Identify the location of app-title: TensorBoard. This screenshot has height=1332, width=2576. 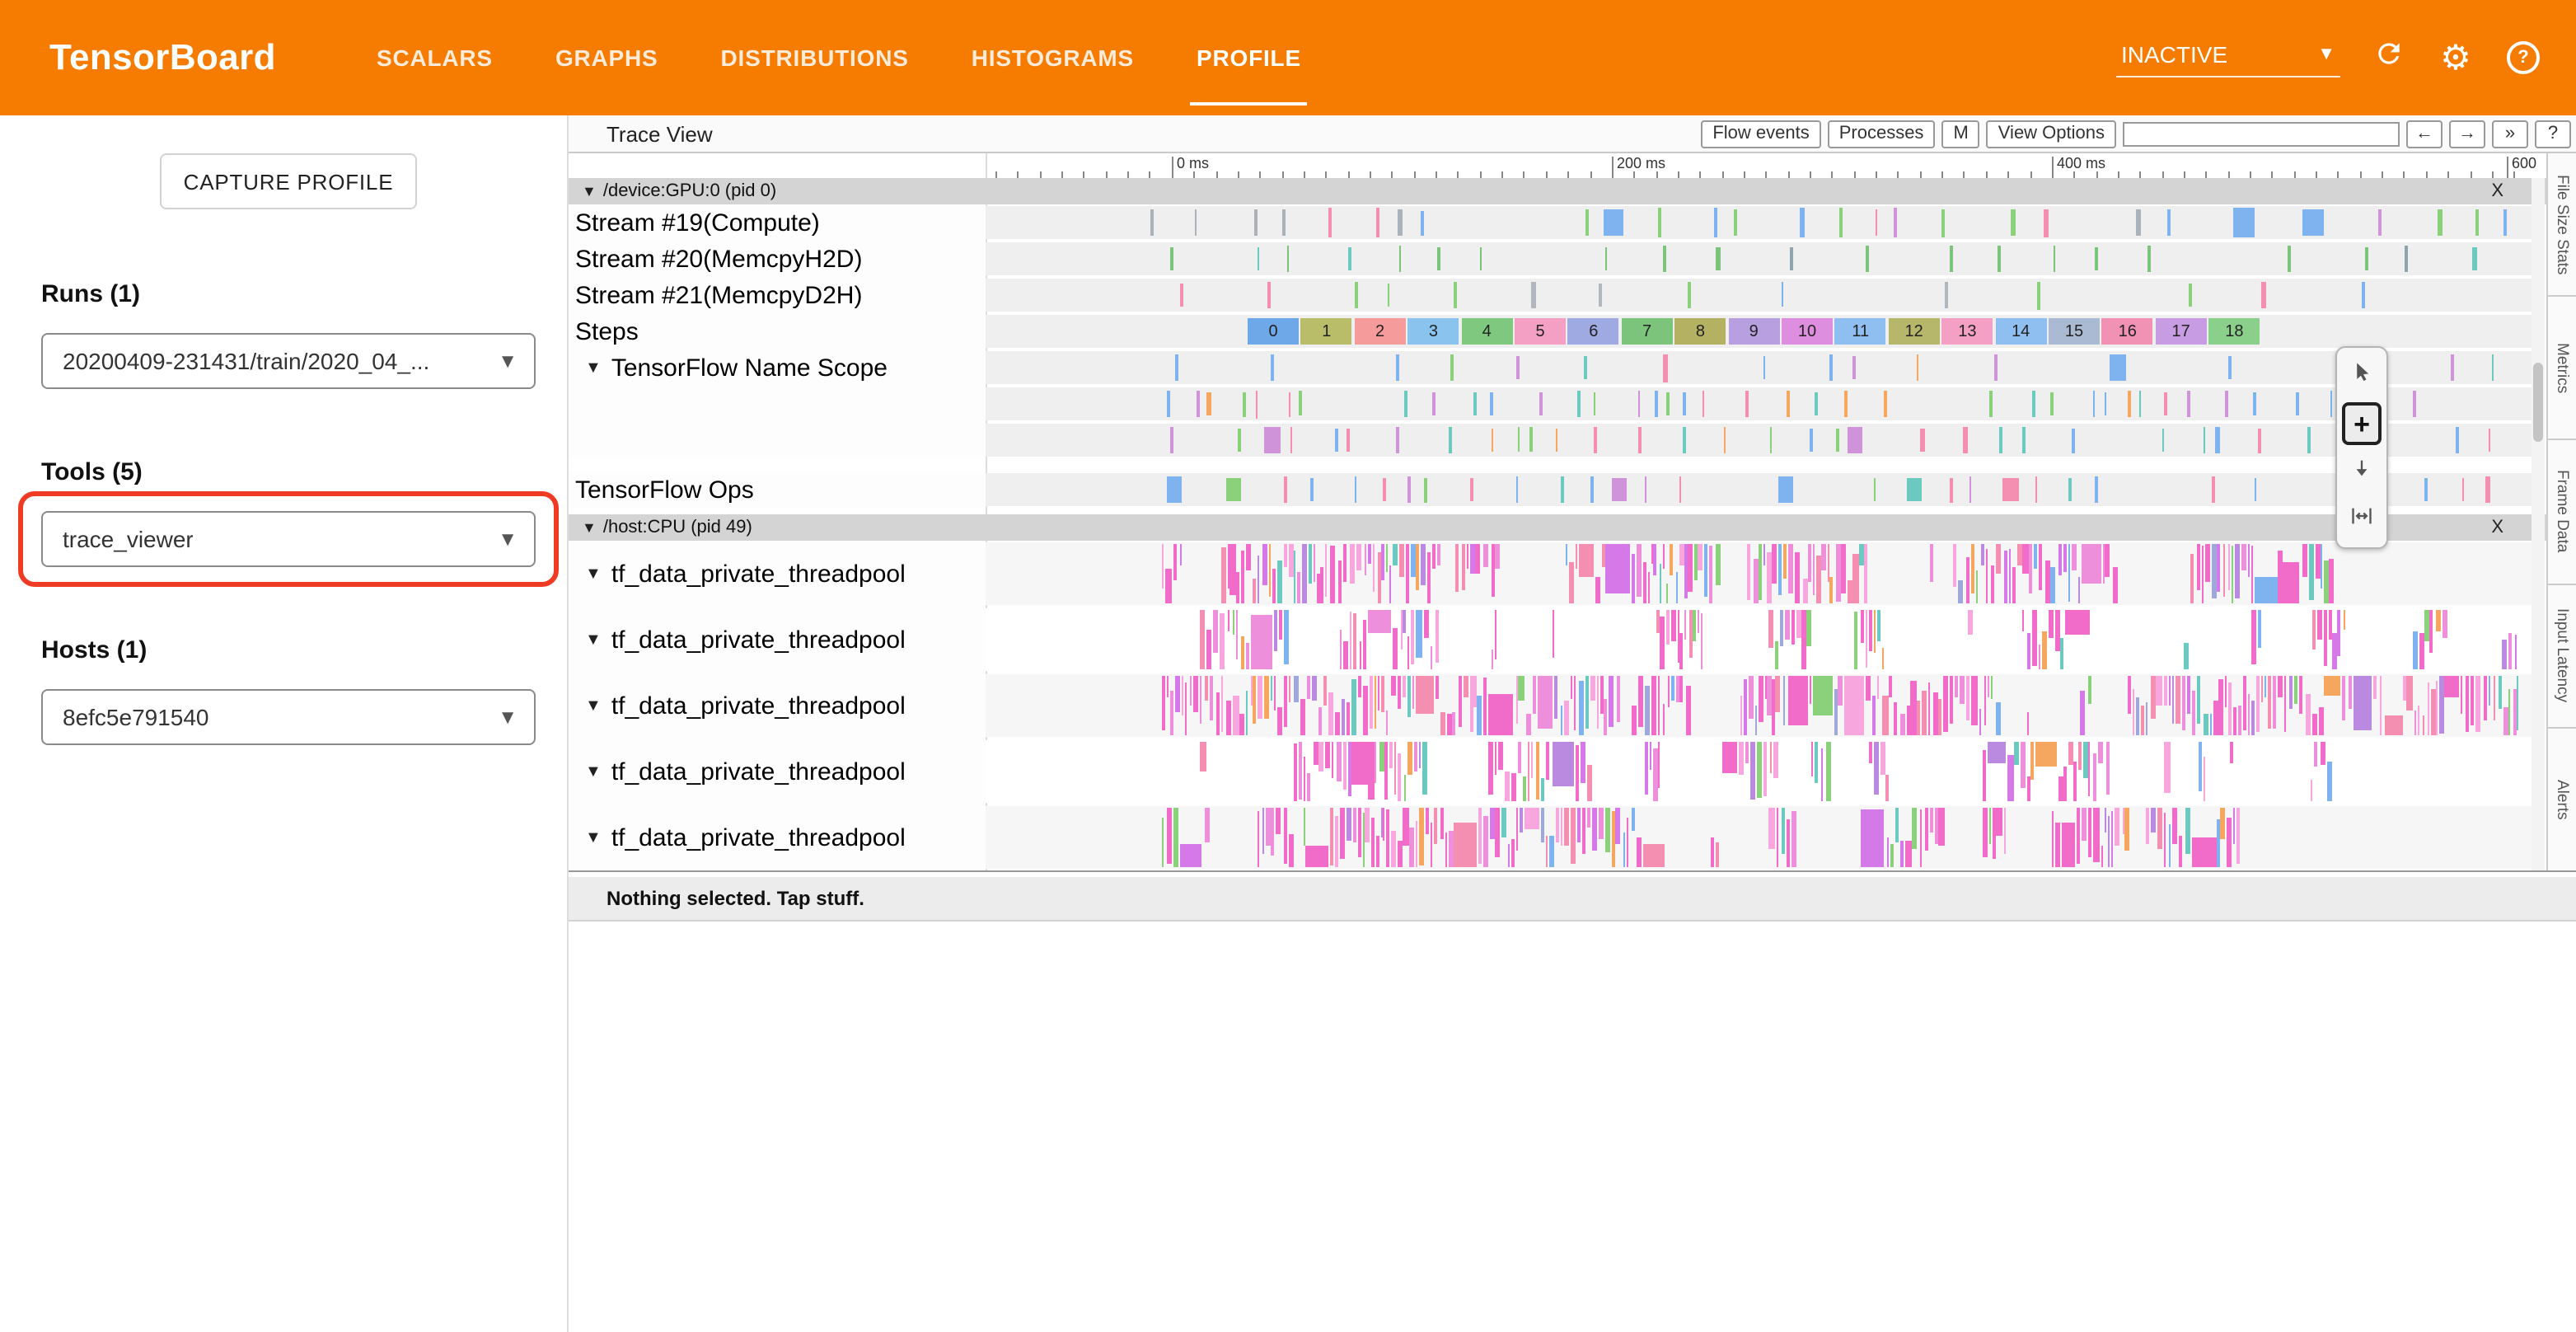
(162, 56).